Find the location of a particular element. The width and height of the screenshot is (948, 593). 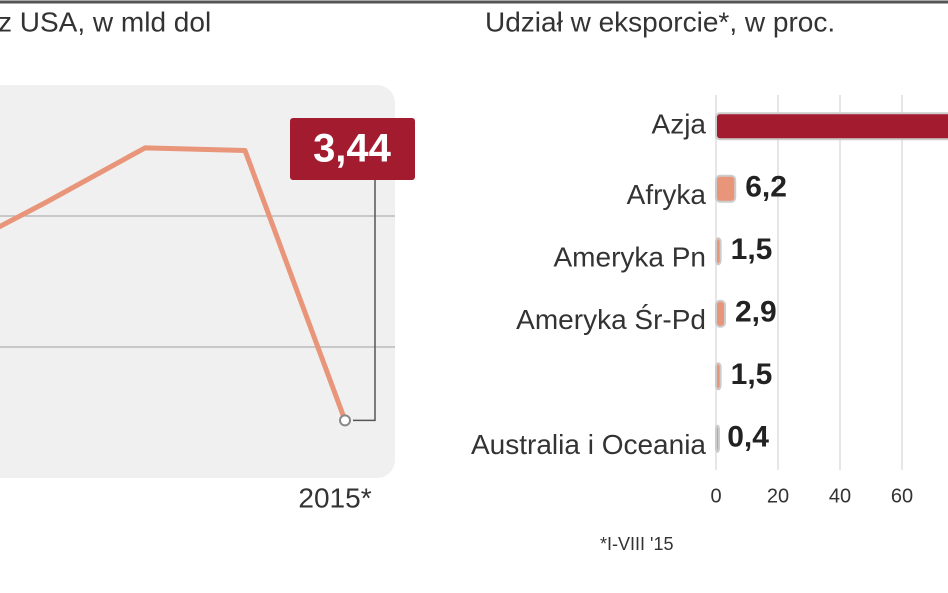

x-tick-label: 0 is located at coordinates (715, 496).